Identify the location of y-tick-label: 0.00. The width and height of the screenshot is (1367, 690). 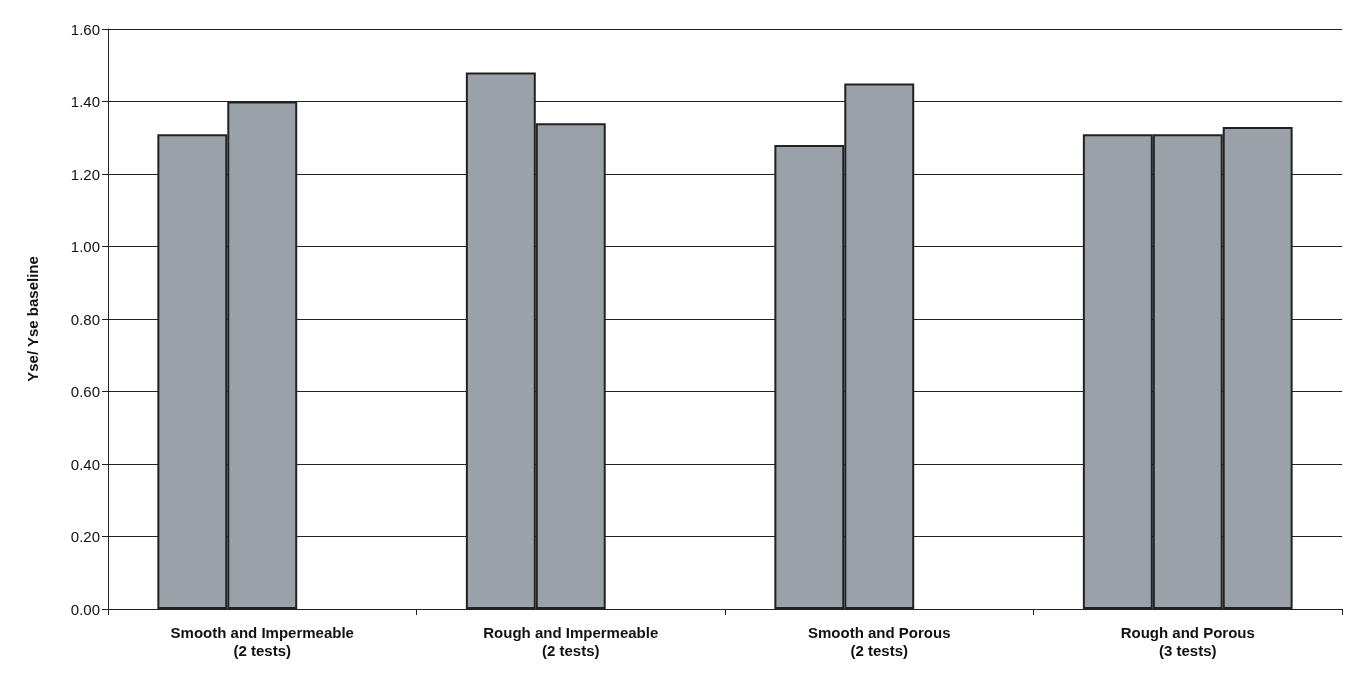
(85, 609).